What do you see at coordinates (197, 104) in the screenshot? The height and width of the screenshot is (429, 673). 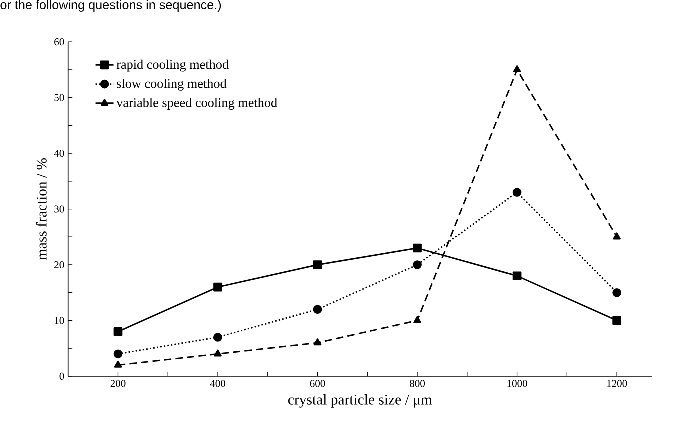 I see `legend-label: variable speed cooling method` at bounding box center [197, 104].